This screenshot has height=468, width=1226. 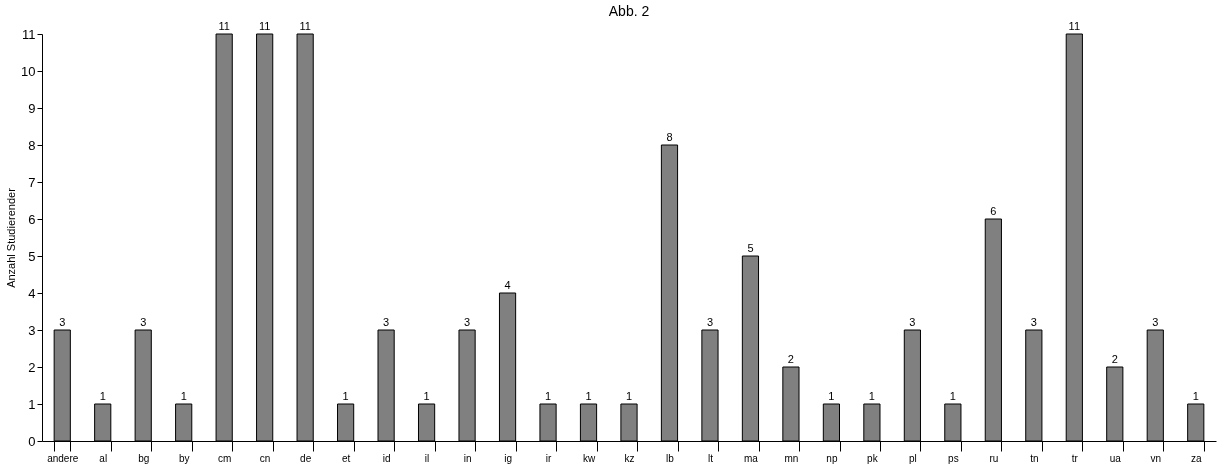 I want to click on data-label: 6, so click(x=993, y=211).